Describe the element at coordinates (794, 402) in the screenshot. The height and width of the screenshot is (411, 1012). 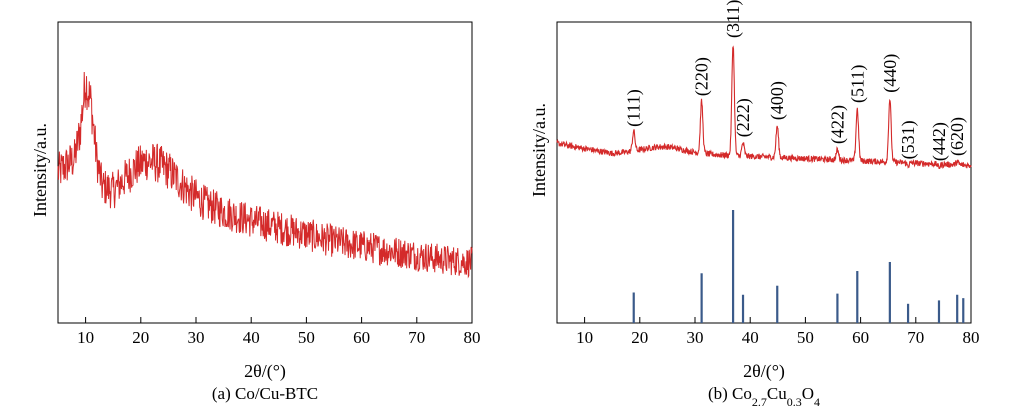
I see `caption-subscript: 0.3` at that location.